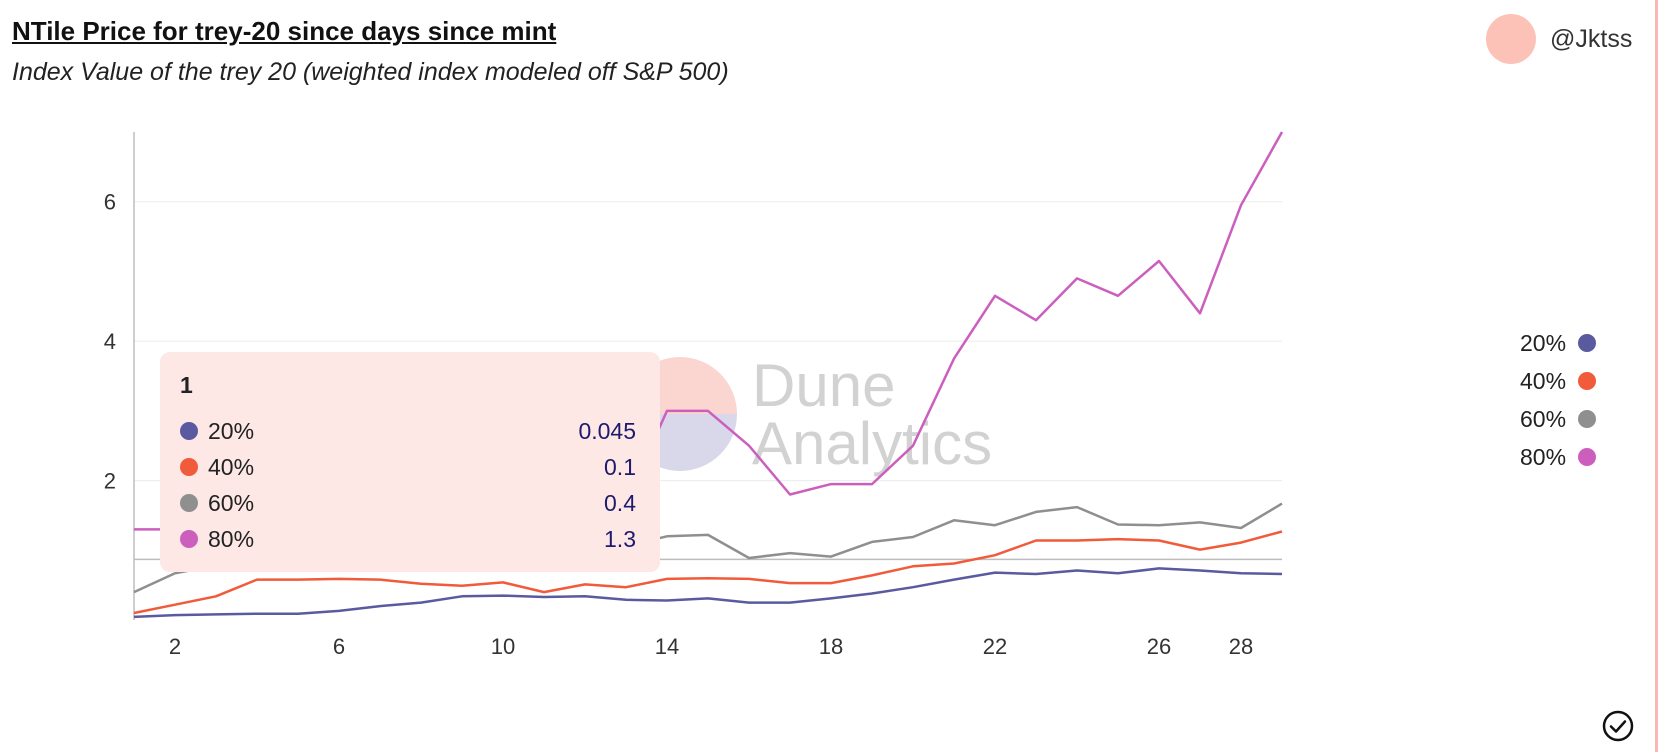 Image resolution: width=1658 pixels, height=752 pixels. What do you see at coordinates (503, 646) in the screenshot?
I see `x-tick-label: 10` at bounding box center [503, 646].